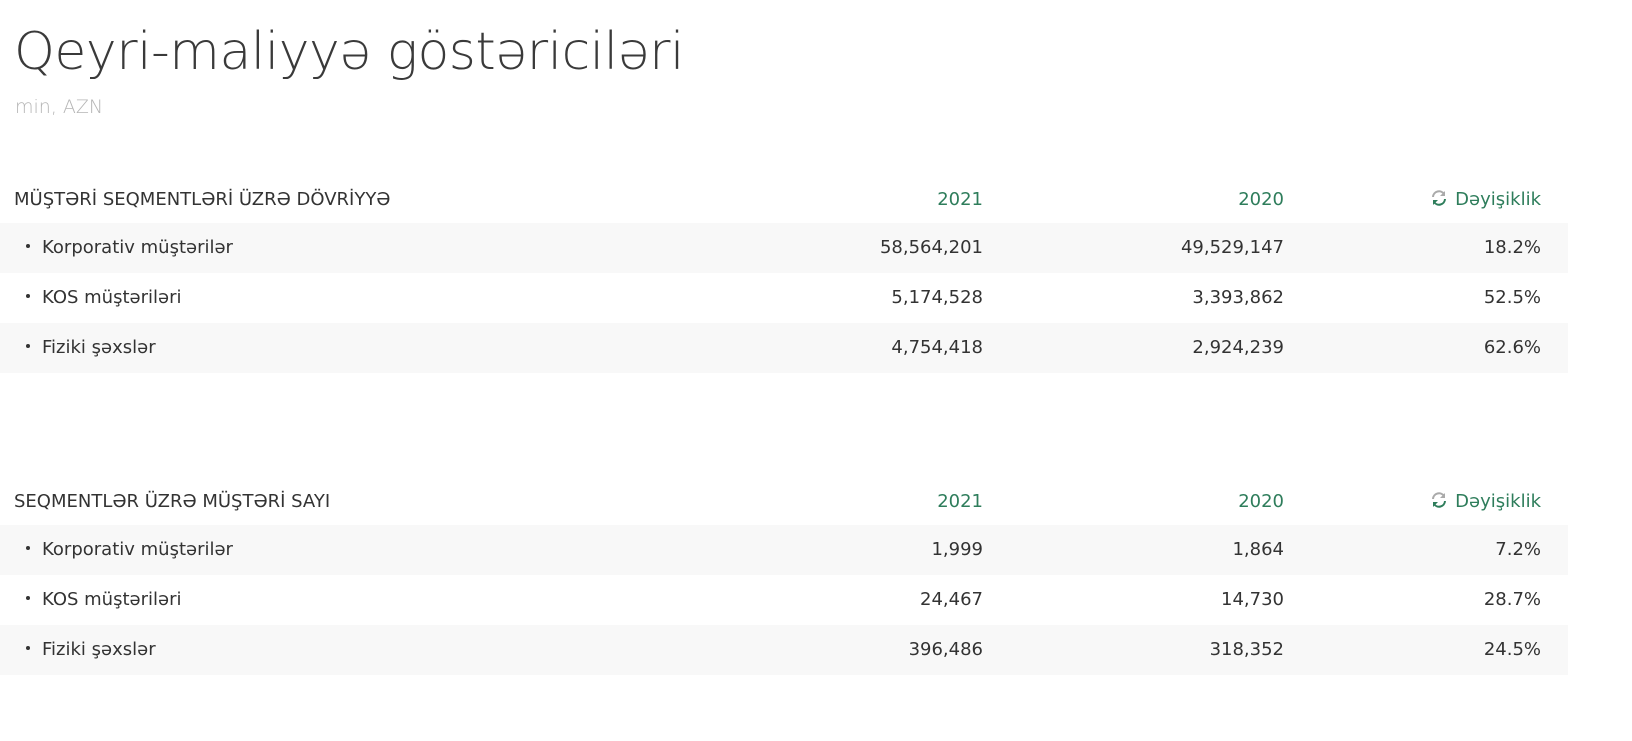  I want to click on table-row: Korporativ müştərilər 1,999 1,864 7.2%, so click(784, 550).